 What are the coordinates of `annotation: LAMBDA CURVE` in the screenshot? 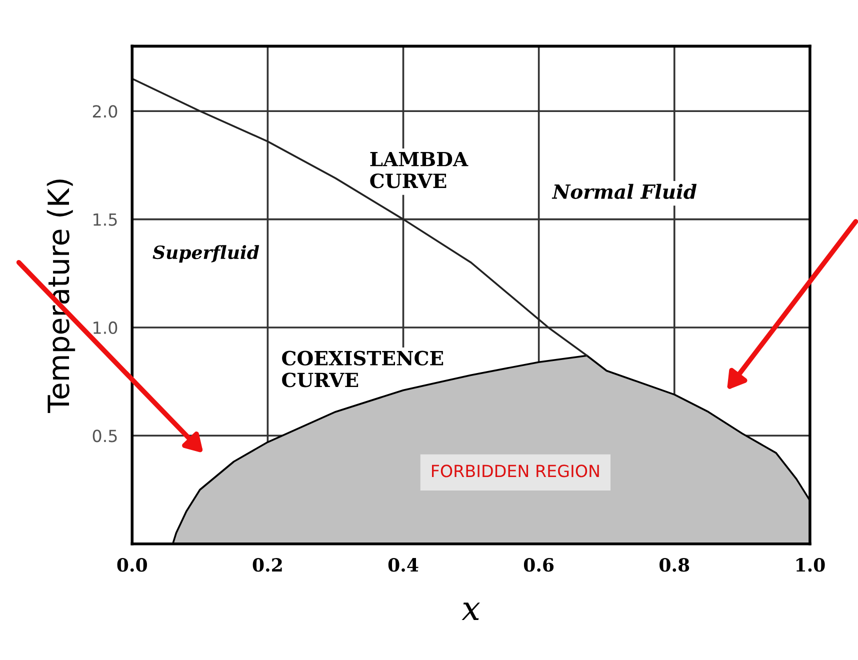 It's located at (419, 170).